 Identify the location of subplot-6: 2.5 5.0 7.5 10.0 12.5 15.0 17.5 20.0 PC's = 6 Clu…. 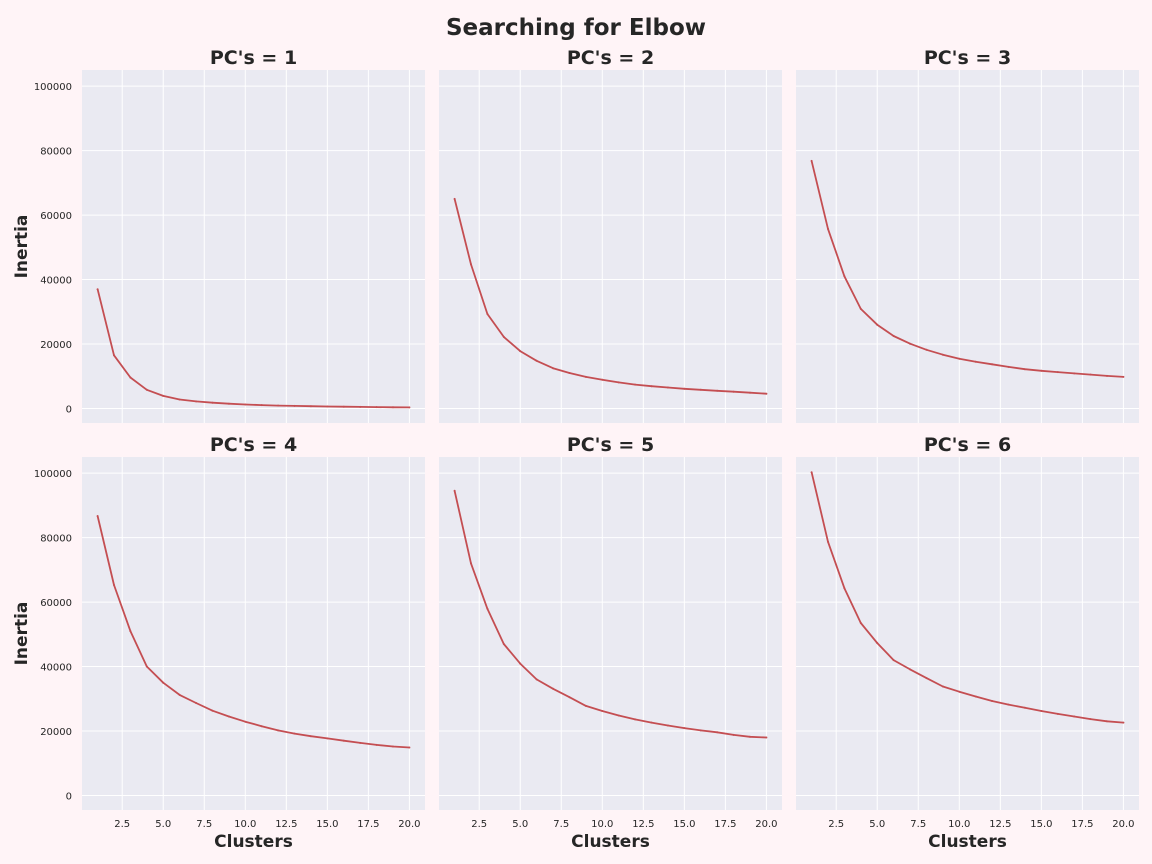
(967, 643).